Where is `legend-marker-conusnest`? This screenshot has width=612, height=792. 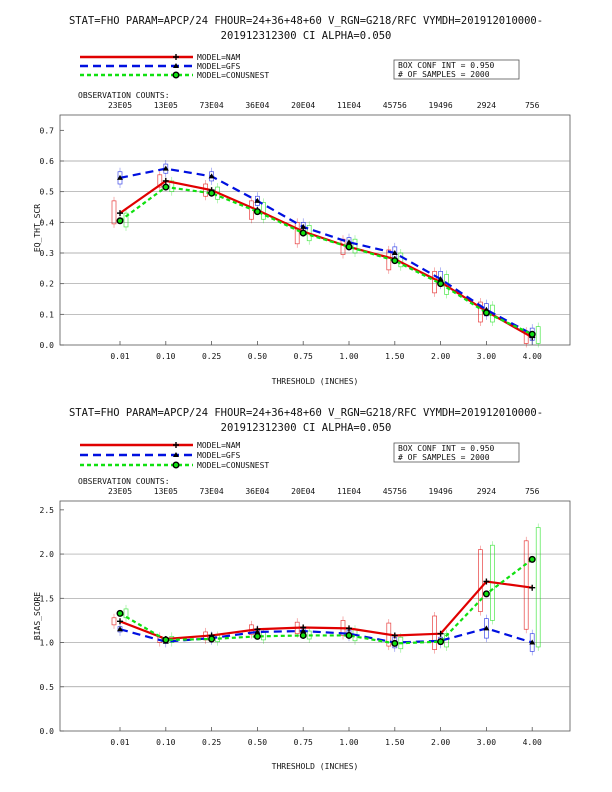
legend-marker-conusnest is located at coordinates (176, 75).